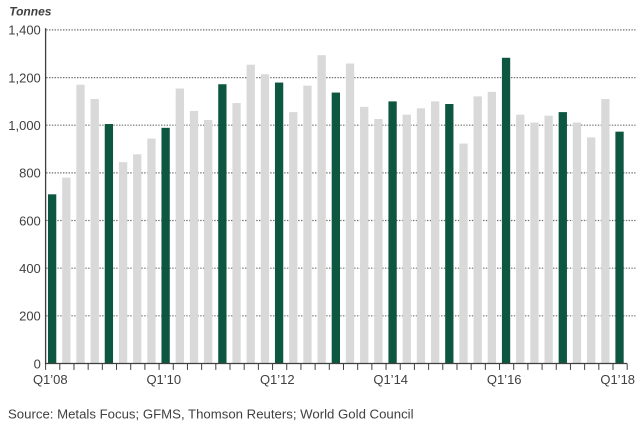 Image resolution: width=640 pixels, height=428 pixels. Describe the element at coordinates (50, 379) in the screenshot. I see `svg-text: Q1’08` at that location.